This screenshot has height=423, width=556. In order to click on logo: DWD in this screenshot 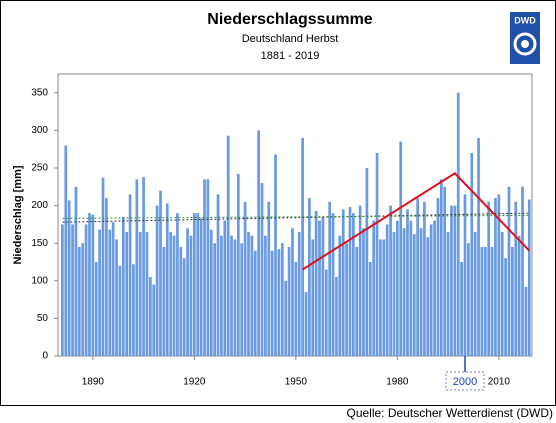, I will do `click(525, 38)`.